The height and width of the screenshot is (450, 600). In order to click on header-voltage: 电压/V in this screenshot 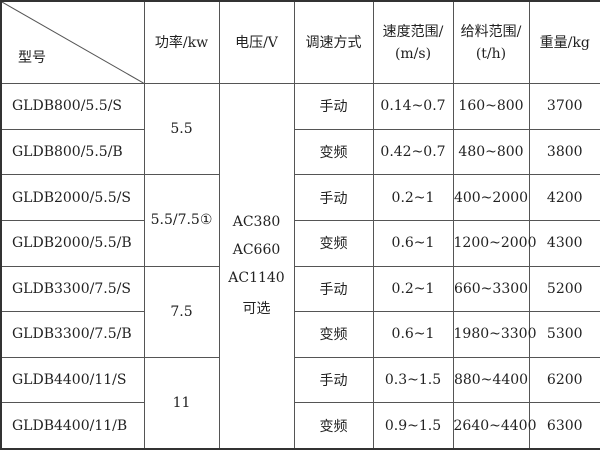, I will do `click(256, 42)`.